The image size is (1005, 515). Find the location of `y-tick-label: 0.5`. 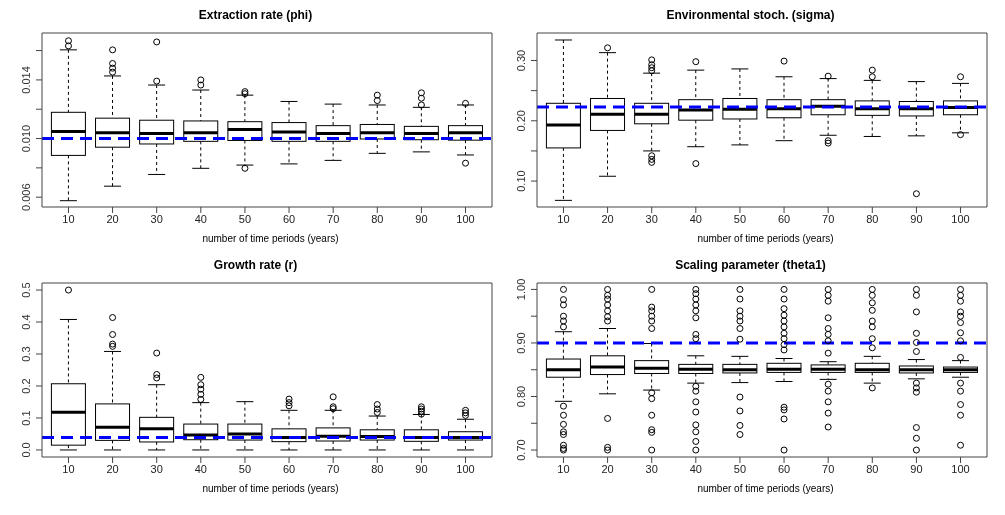

y-tick-label: 0.5 is located at coordinates (26, 290).